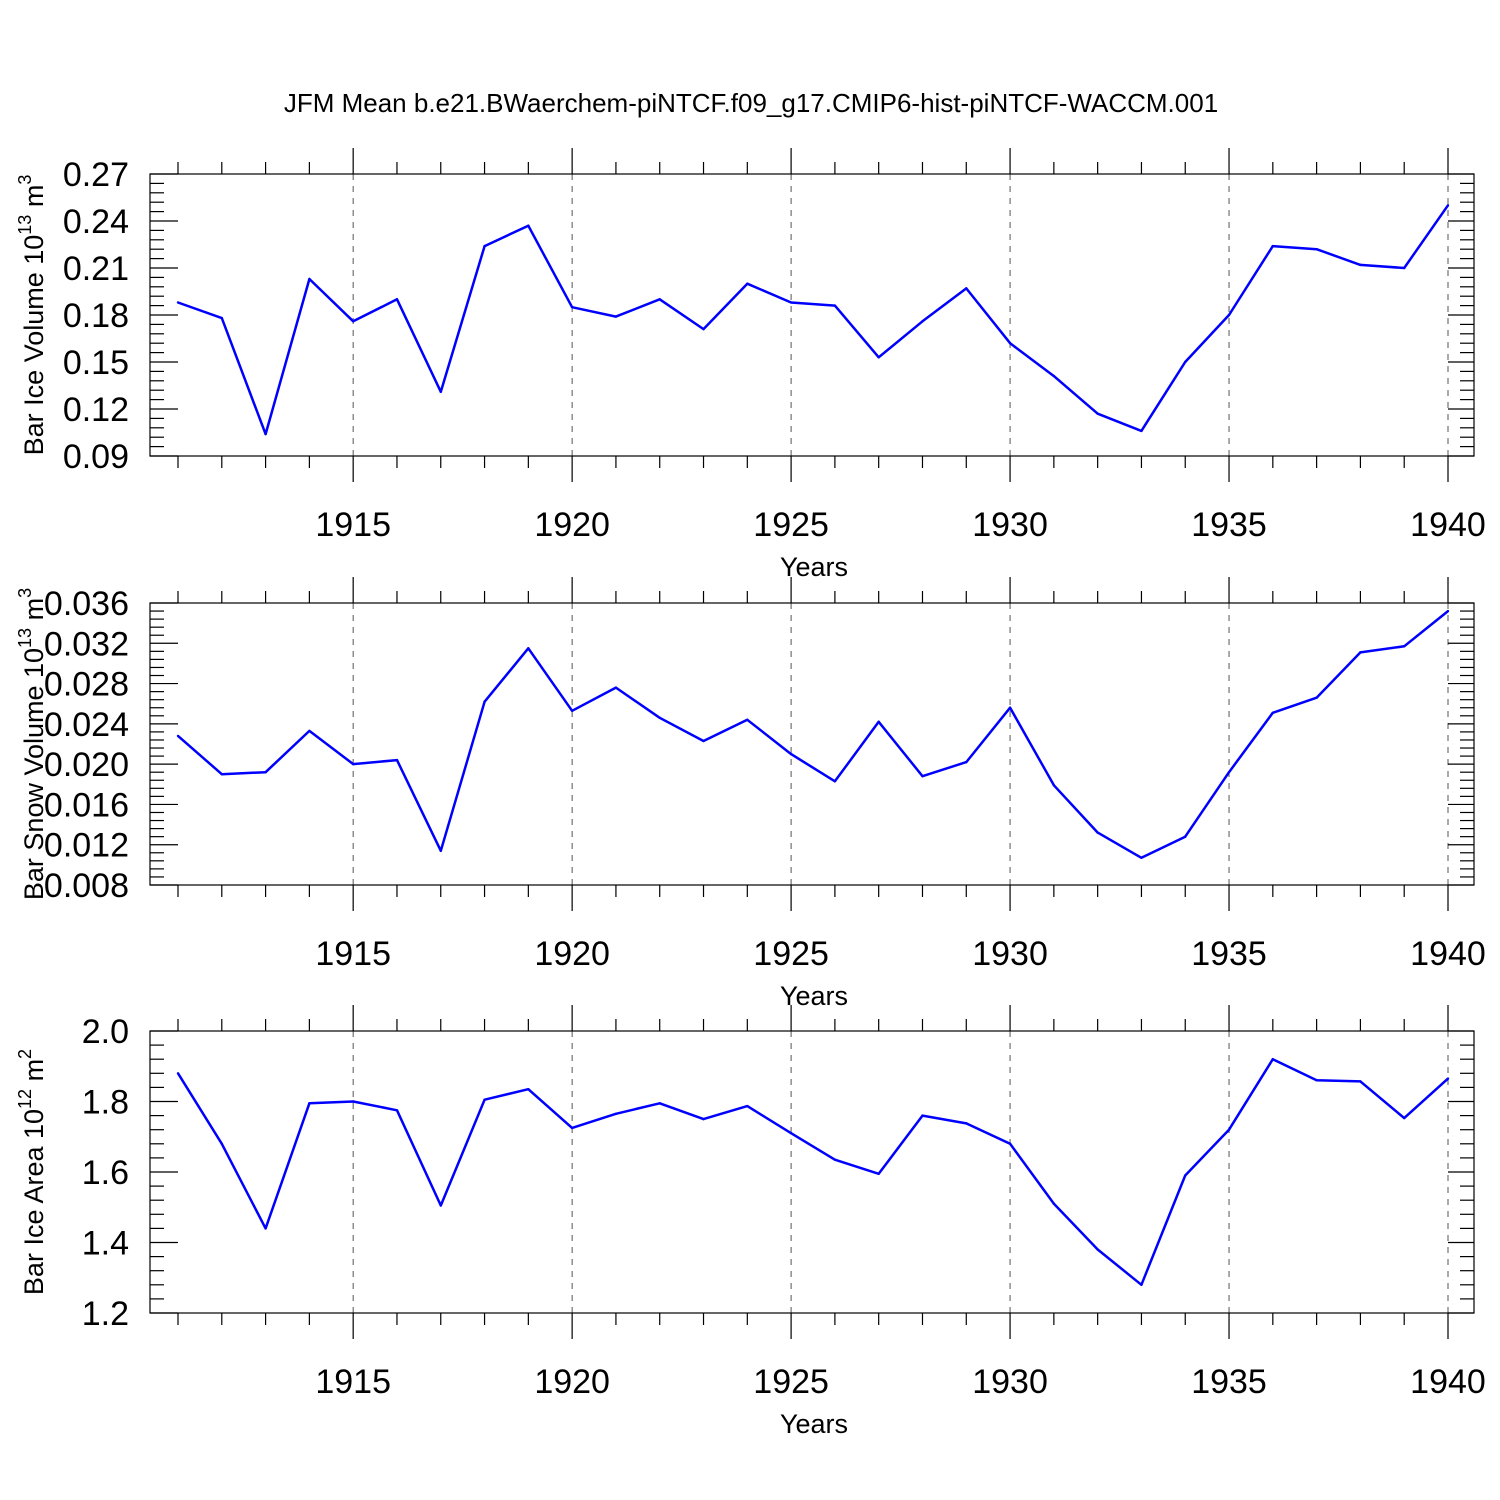 The width and height of the screenshot is (1500, 1500). What do you see at coordinates (86, 805) in the screenshot?
I see `y-tick-label: 0.016` at bounding box center [86, 805].